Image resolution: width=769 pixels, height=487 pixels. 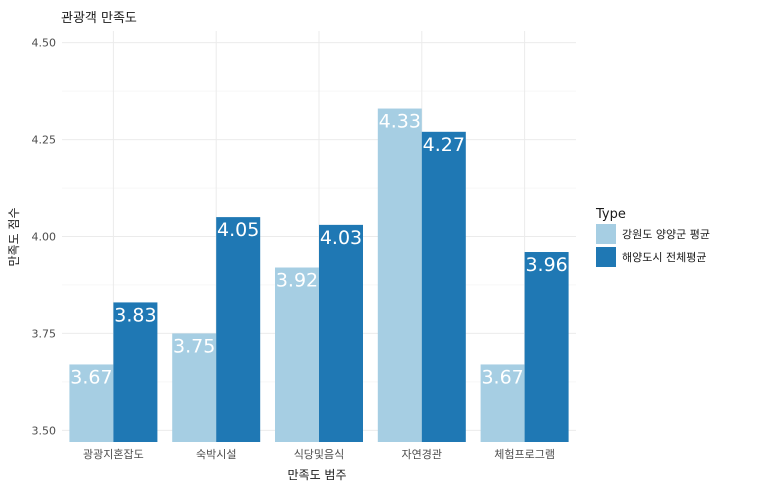 What do you see at coordinates (44, 43) in the screenshot?
I see `y-tick-label: 4.50` at bounding box center [44, 43].